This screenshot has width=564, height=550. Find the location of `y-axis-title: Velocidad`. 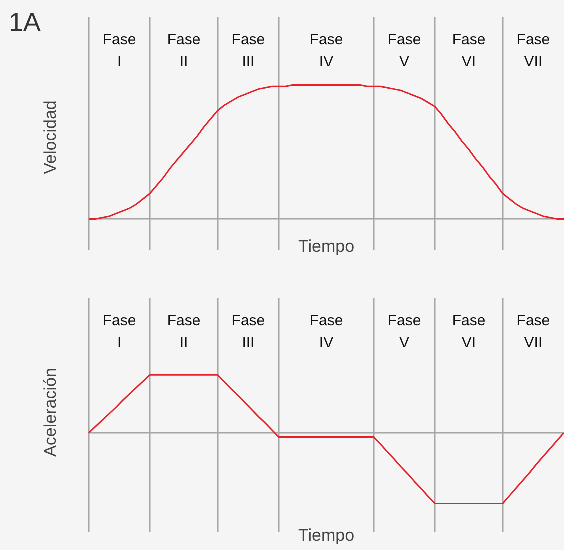

y-axis-title: Velocidad is located at coordinates (50, 137).